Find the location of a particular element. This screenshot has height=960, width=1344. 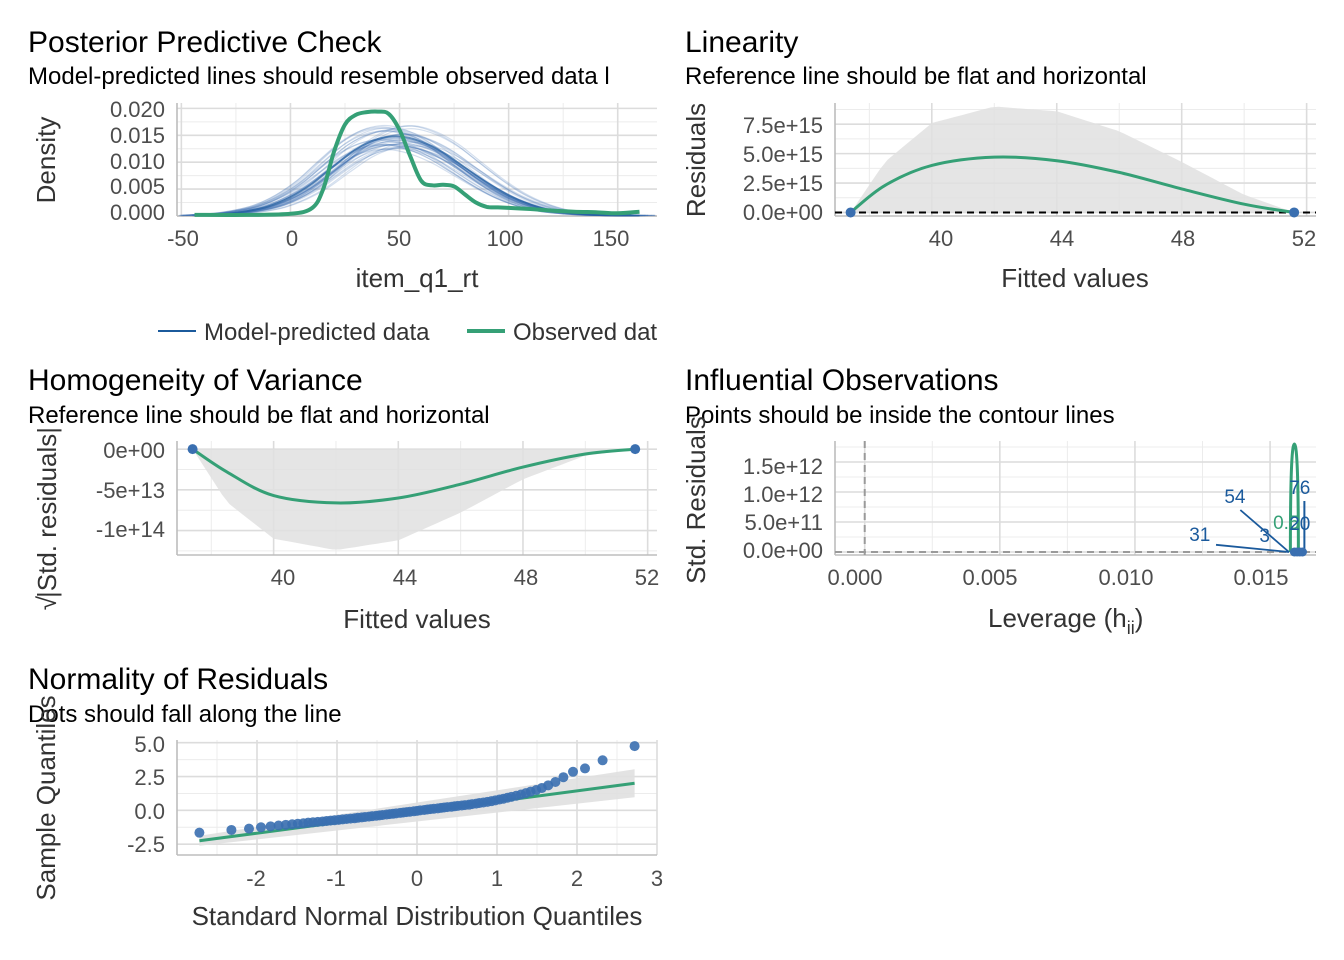

linearity-y-axis-label: Residuals is located at coordinates (696, 160).